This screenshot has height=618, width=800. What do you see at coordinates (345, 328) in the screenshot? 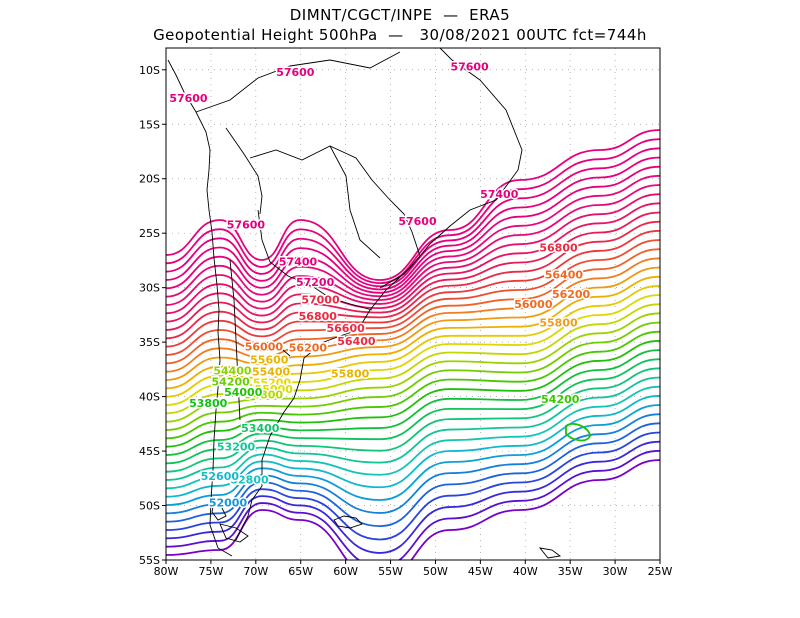
I see `contour-label: 56600` at bounding box center [345, 328].